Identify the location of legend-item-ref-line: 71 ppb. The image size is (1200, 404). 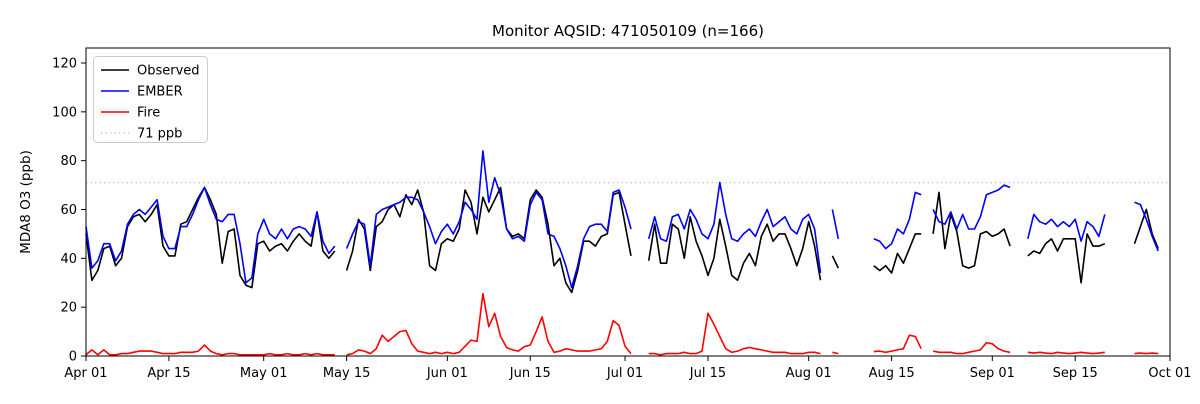
(141, 134).